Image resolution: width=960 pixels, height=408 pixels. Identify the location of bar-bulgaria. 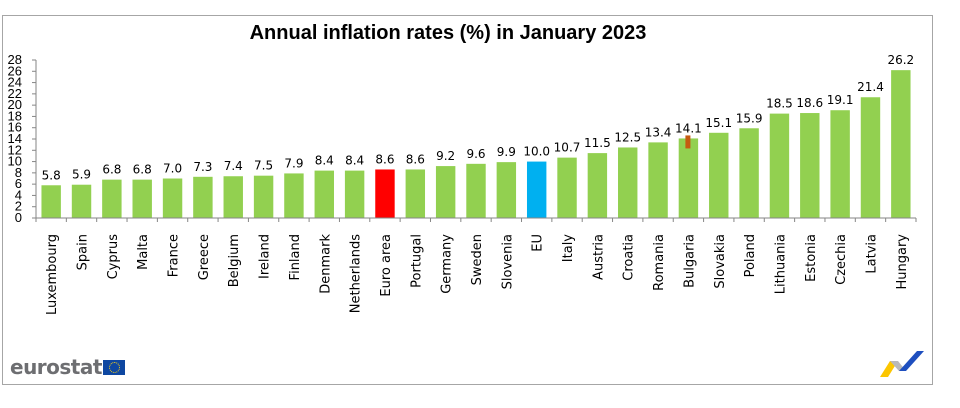
(688, 178).